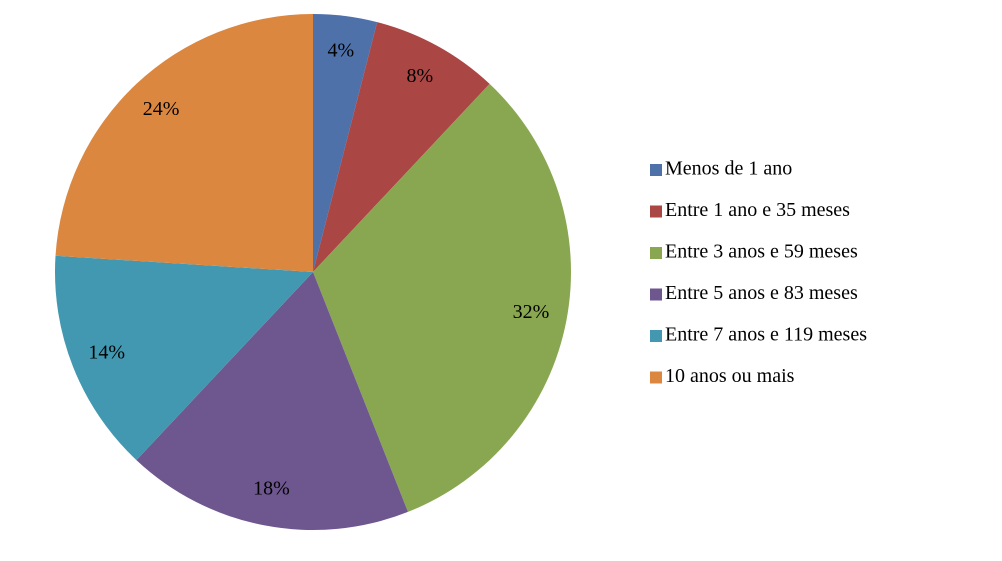 The image size is (1002, 561). I want to click on legend-label: 10 anos ou mais, so click(730, 376).